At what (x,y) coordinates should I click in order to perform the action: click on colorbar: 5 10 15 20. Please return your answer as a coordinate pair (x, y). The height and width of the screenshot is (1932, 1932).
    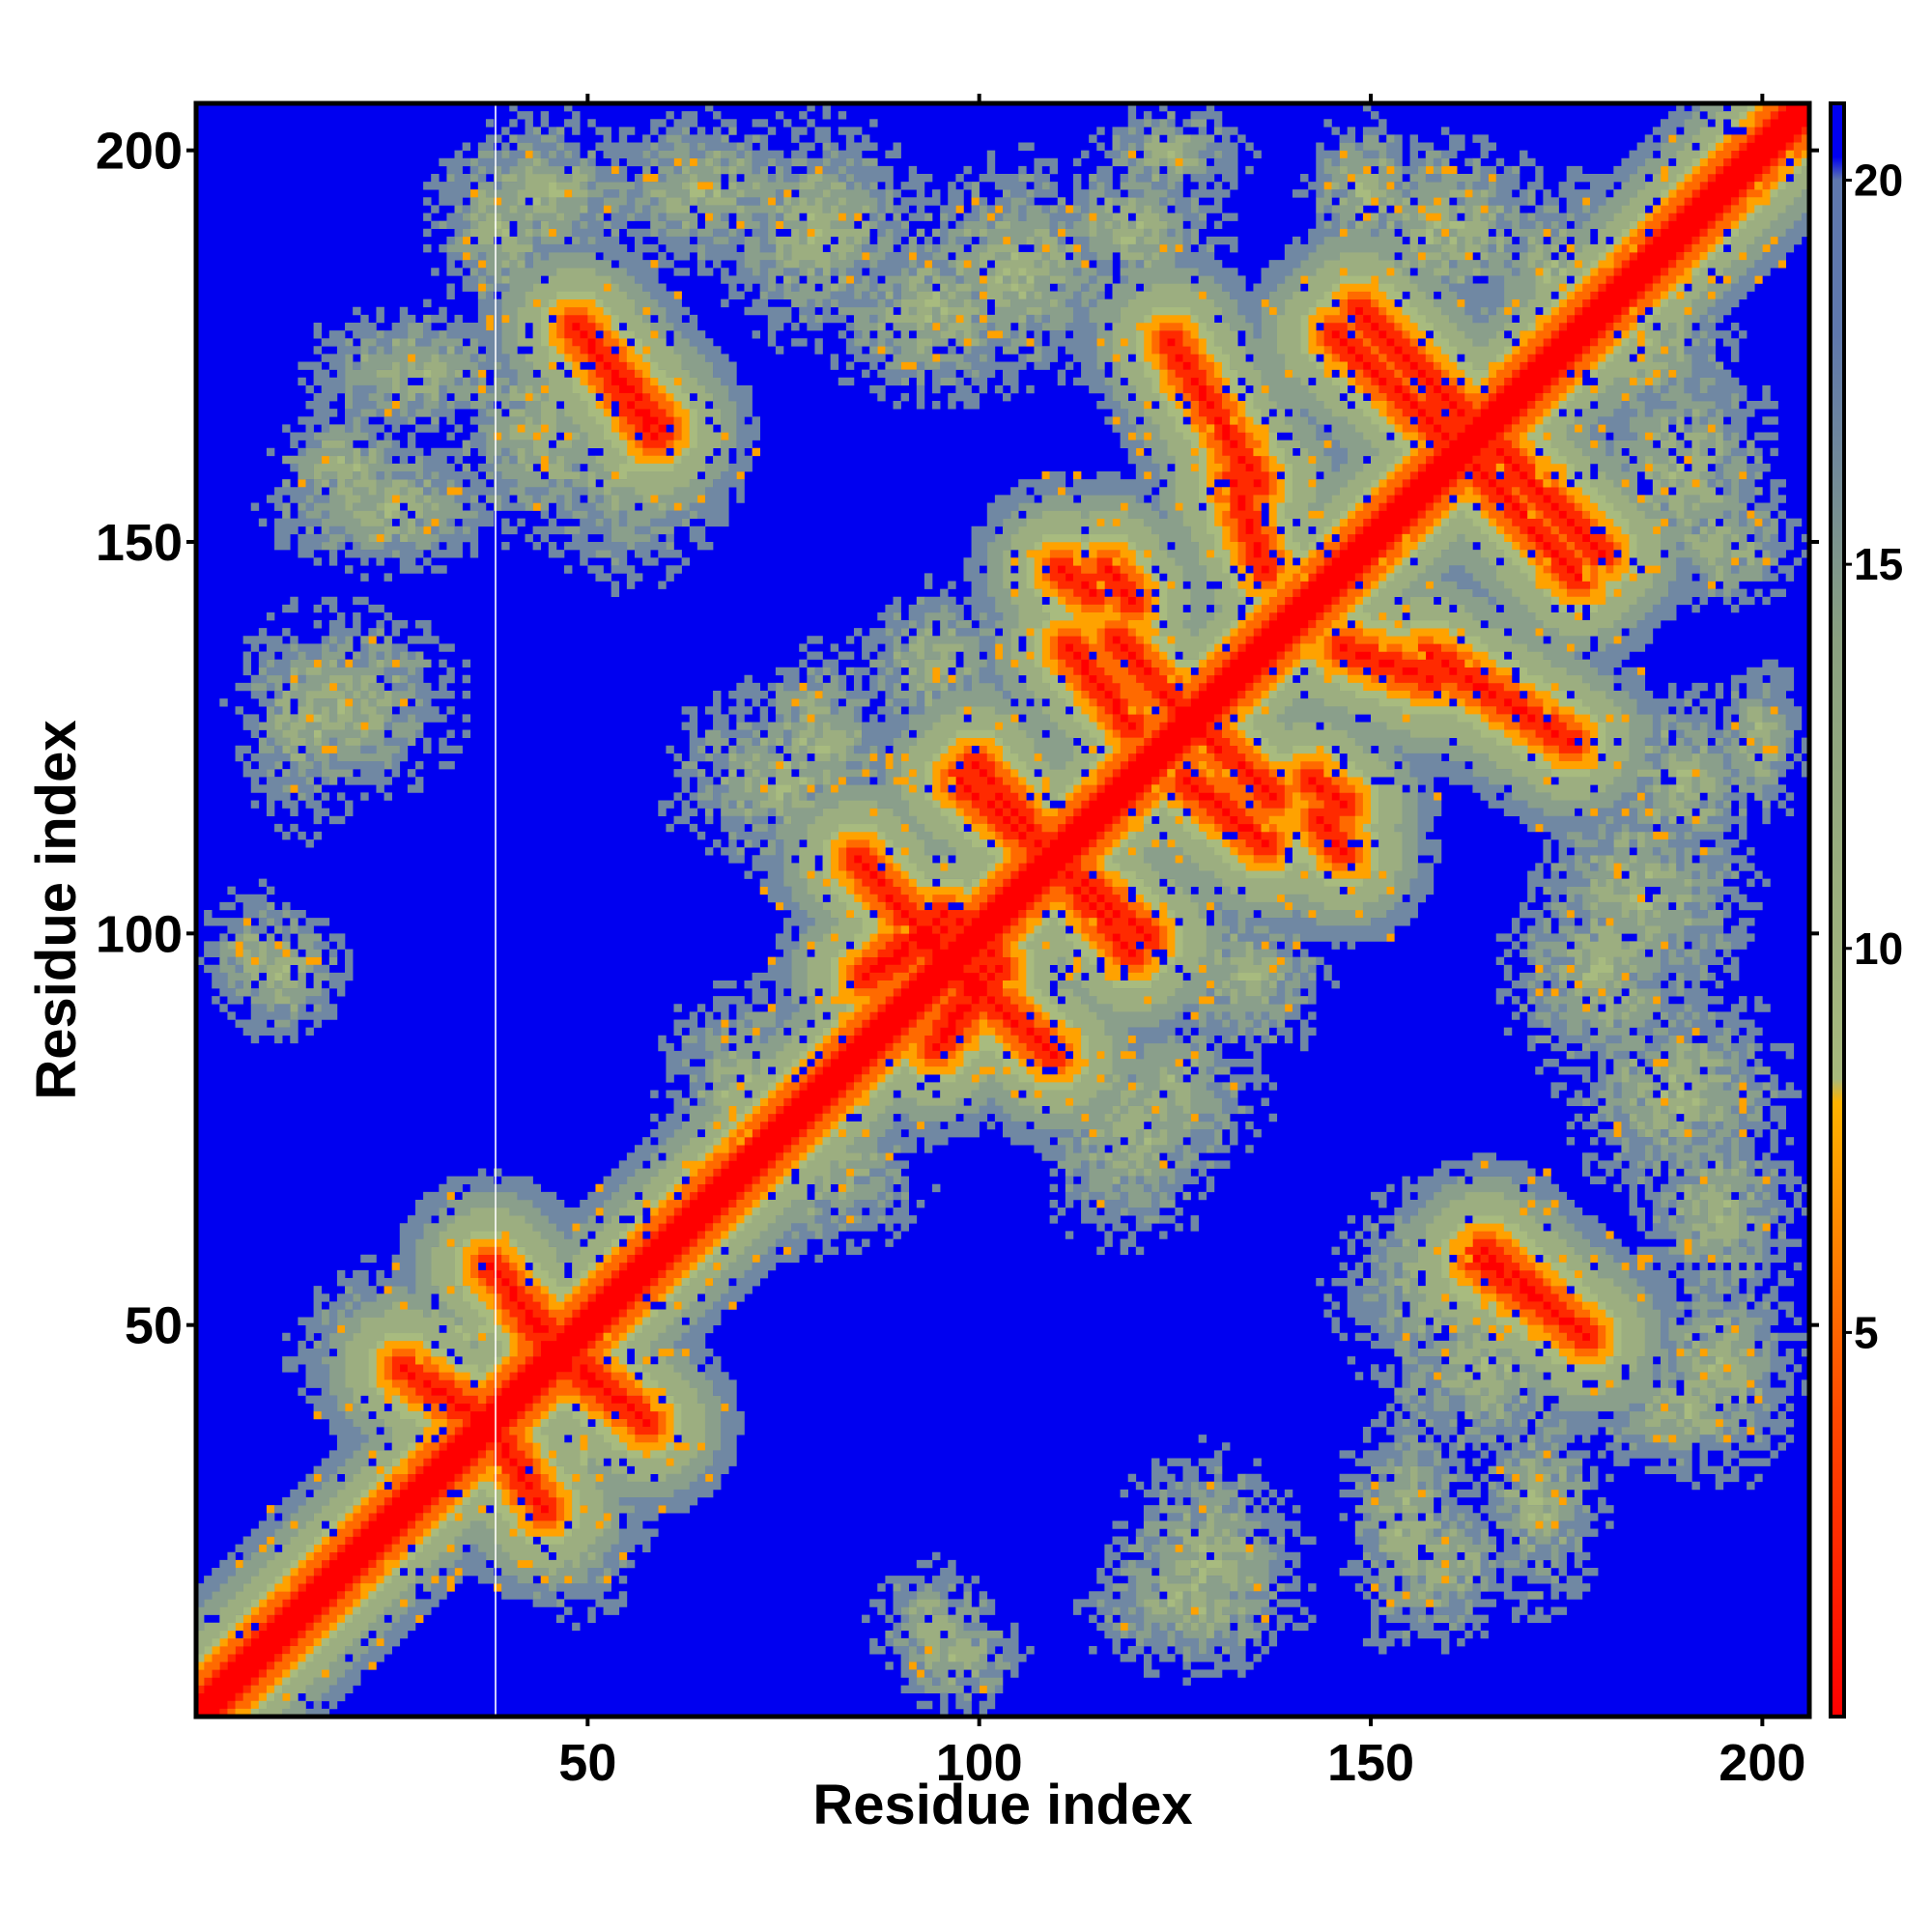
    Looking at the image, I should click on (1866, 910).